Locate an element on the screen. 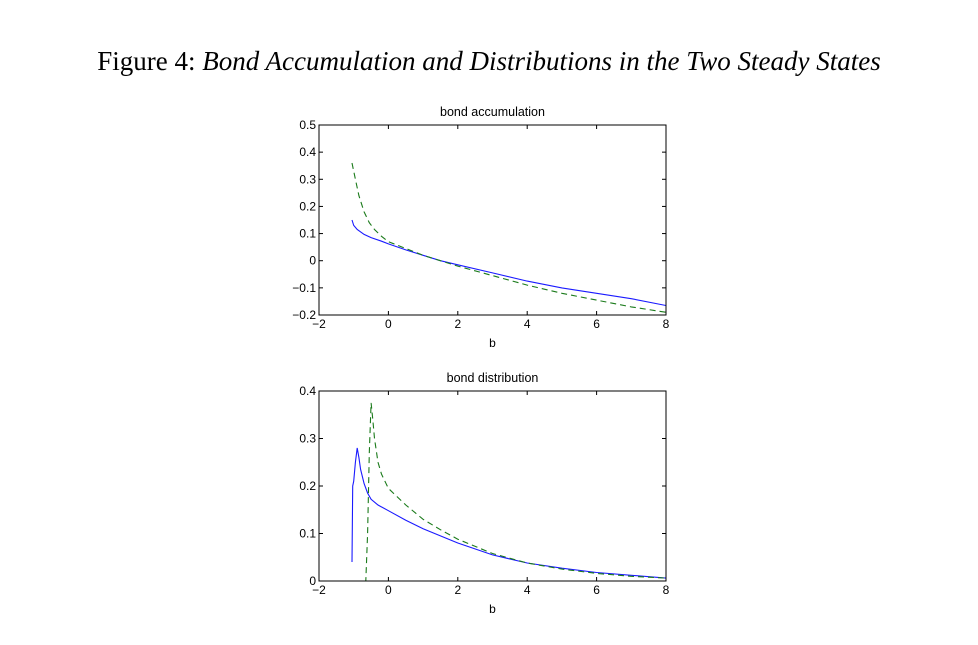 The height and width of the screenshot is (645, 978). y-tick-label: −0.2 is located at coordinates (304, 315).